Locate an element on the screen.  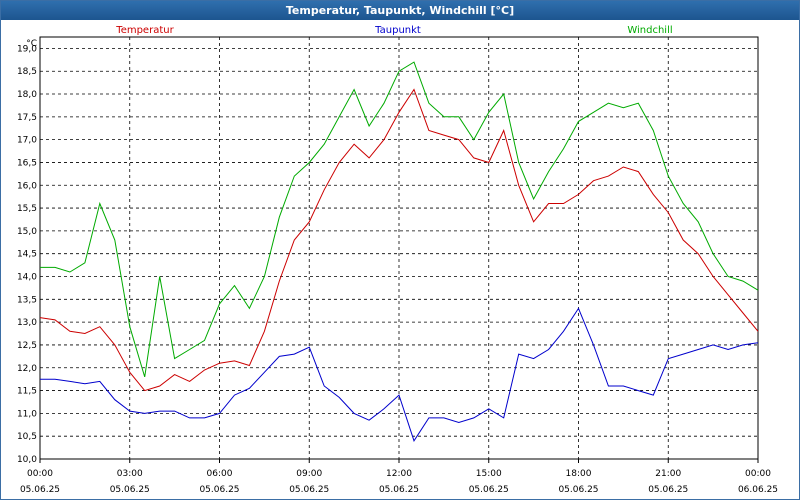
y-tick-label: 11,0 is located at coordinates (27, 414).